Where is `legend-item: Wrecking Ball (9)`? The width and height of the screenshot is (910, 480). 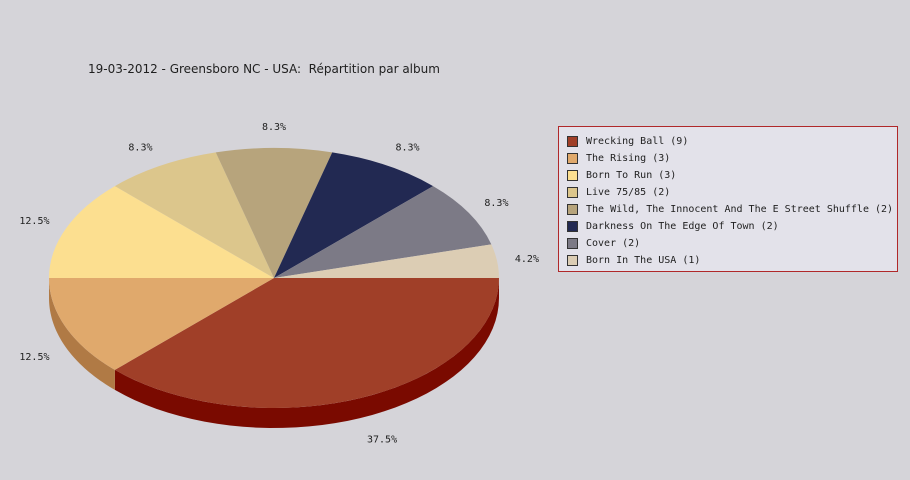 legend-item: Wrecking Ball (9) is located at coordinates (732, 141).